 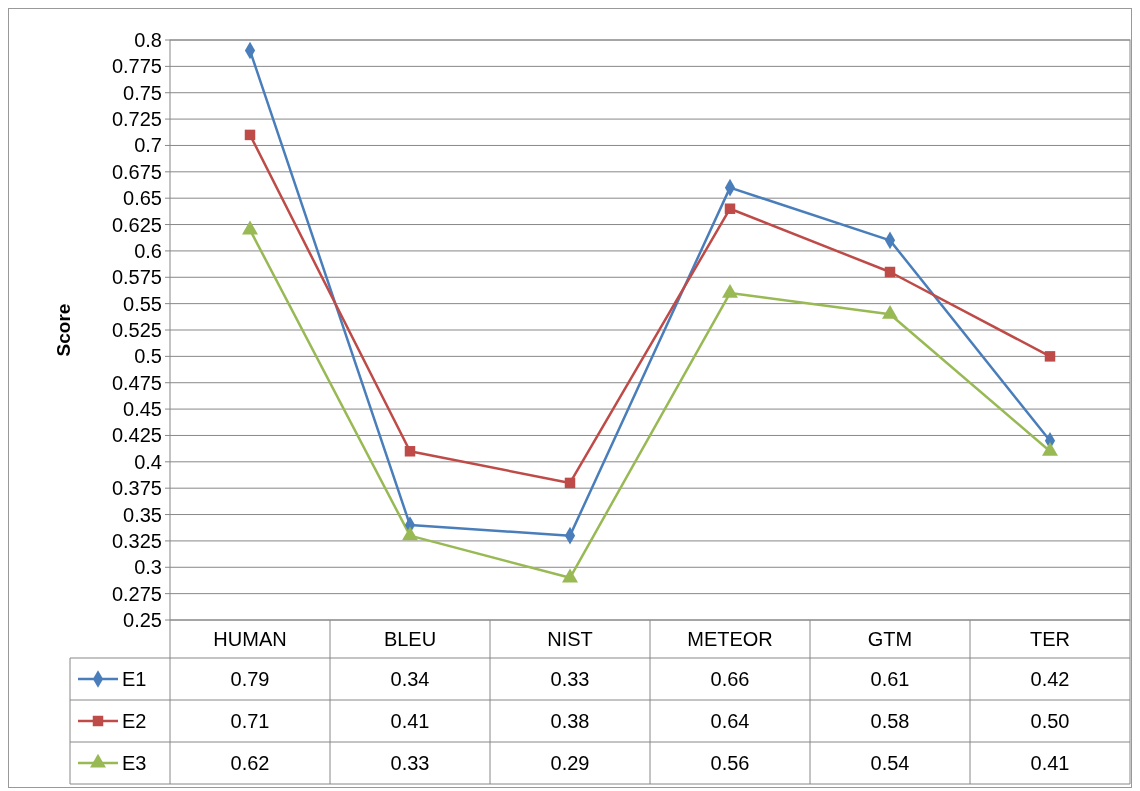 What do you see at coordinates (136, 277) in the screenshot?
I see `y-tick-label: 0.575` at bounding box center [136, 277].